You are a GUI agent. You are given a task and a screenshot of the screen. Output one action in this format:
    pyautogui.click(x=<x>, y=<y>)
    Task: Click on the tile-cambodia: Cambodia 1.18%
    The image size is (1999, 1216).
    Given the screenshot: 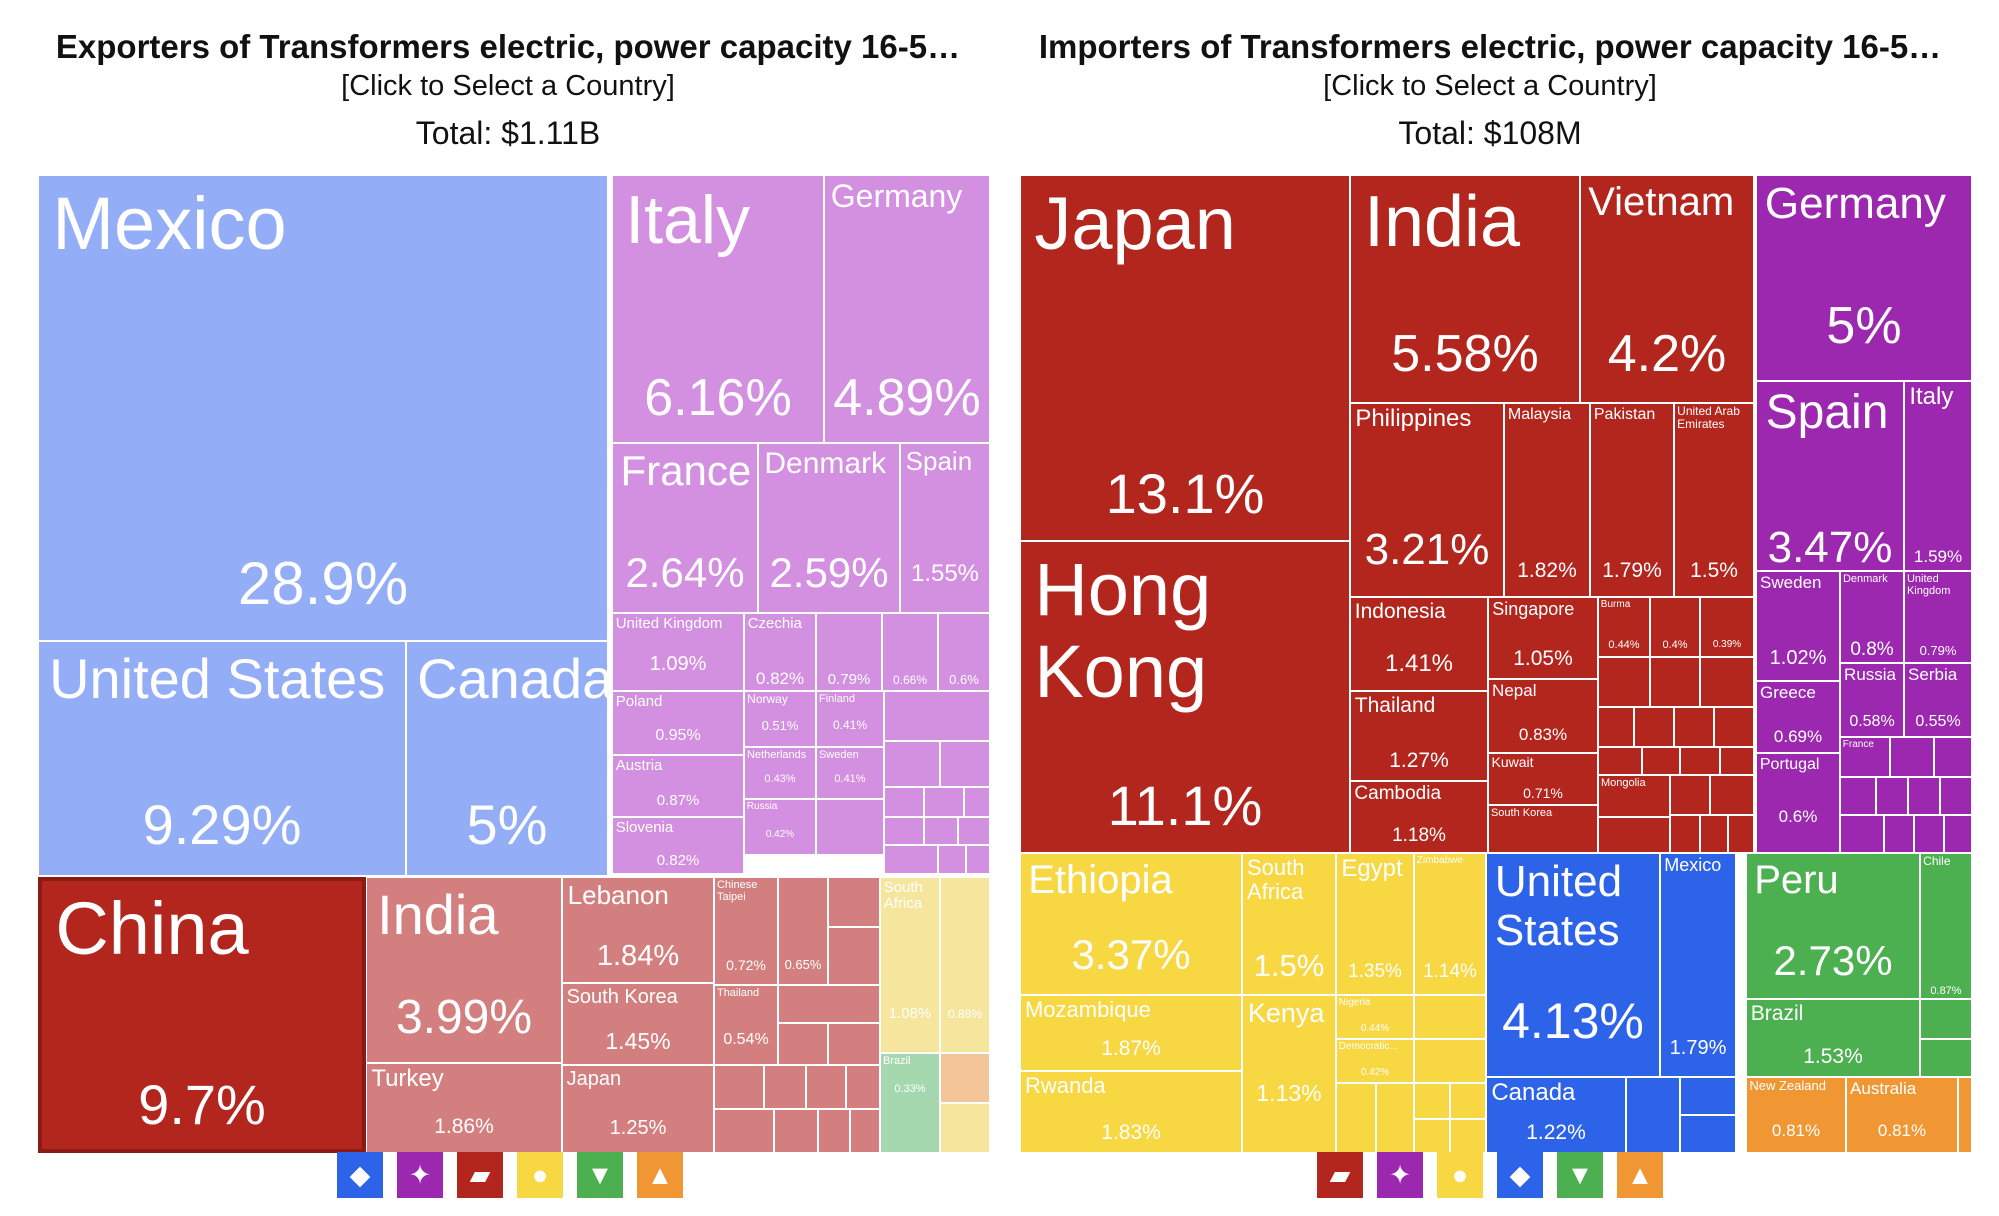 What is the action you would take?
    pyautogui.click(x=1419, y=817)
    